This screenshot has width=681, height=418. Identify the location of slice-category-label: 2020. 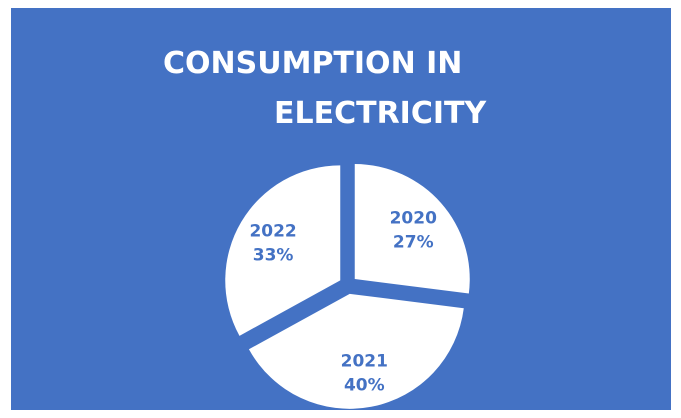
(413, 218).